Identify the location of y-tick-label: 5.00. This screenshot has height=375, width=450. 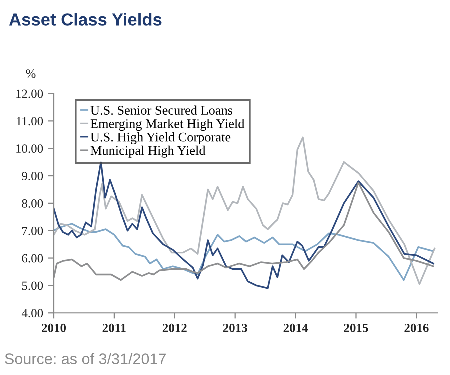
(33, 286).